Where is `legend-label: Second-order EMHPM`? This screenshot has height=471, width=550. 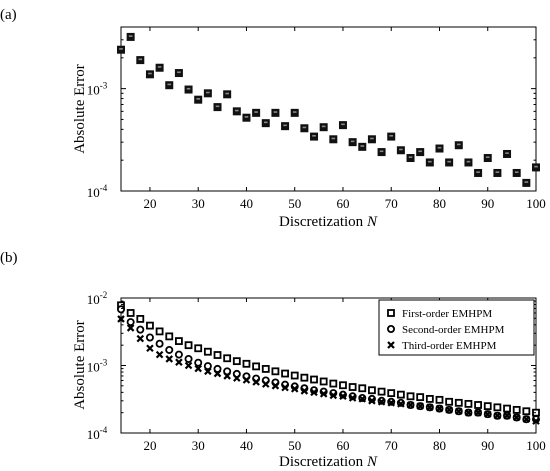 legend-label: Second-order EMHPM is located at coordinates (453, 330).